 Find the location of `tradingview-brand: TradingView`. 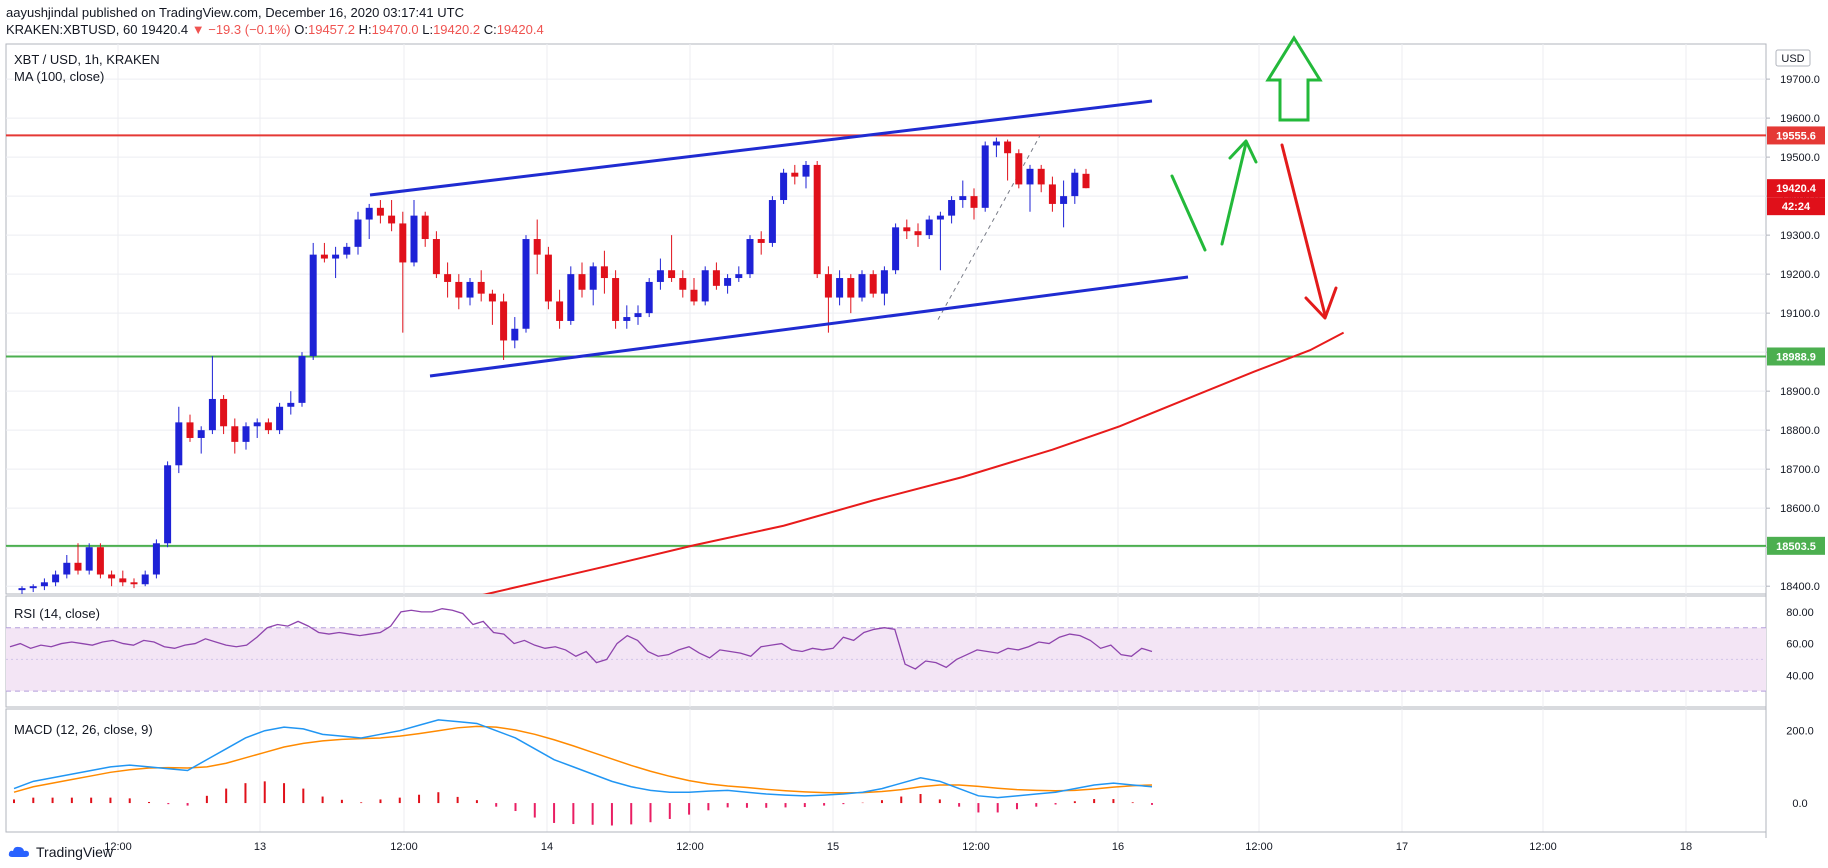

tradingview-brand: TradingView is located at coordinates (75, 852).